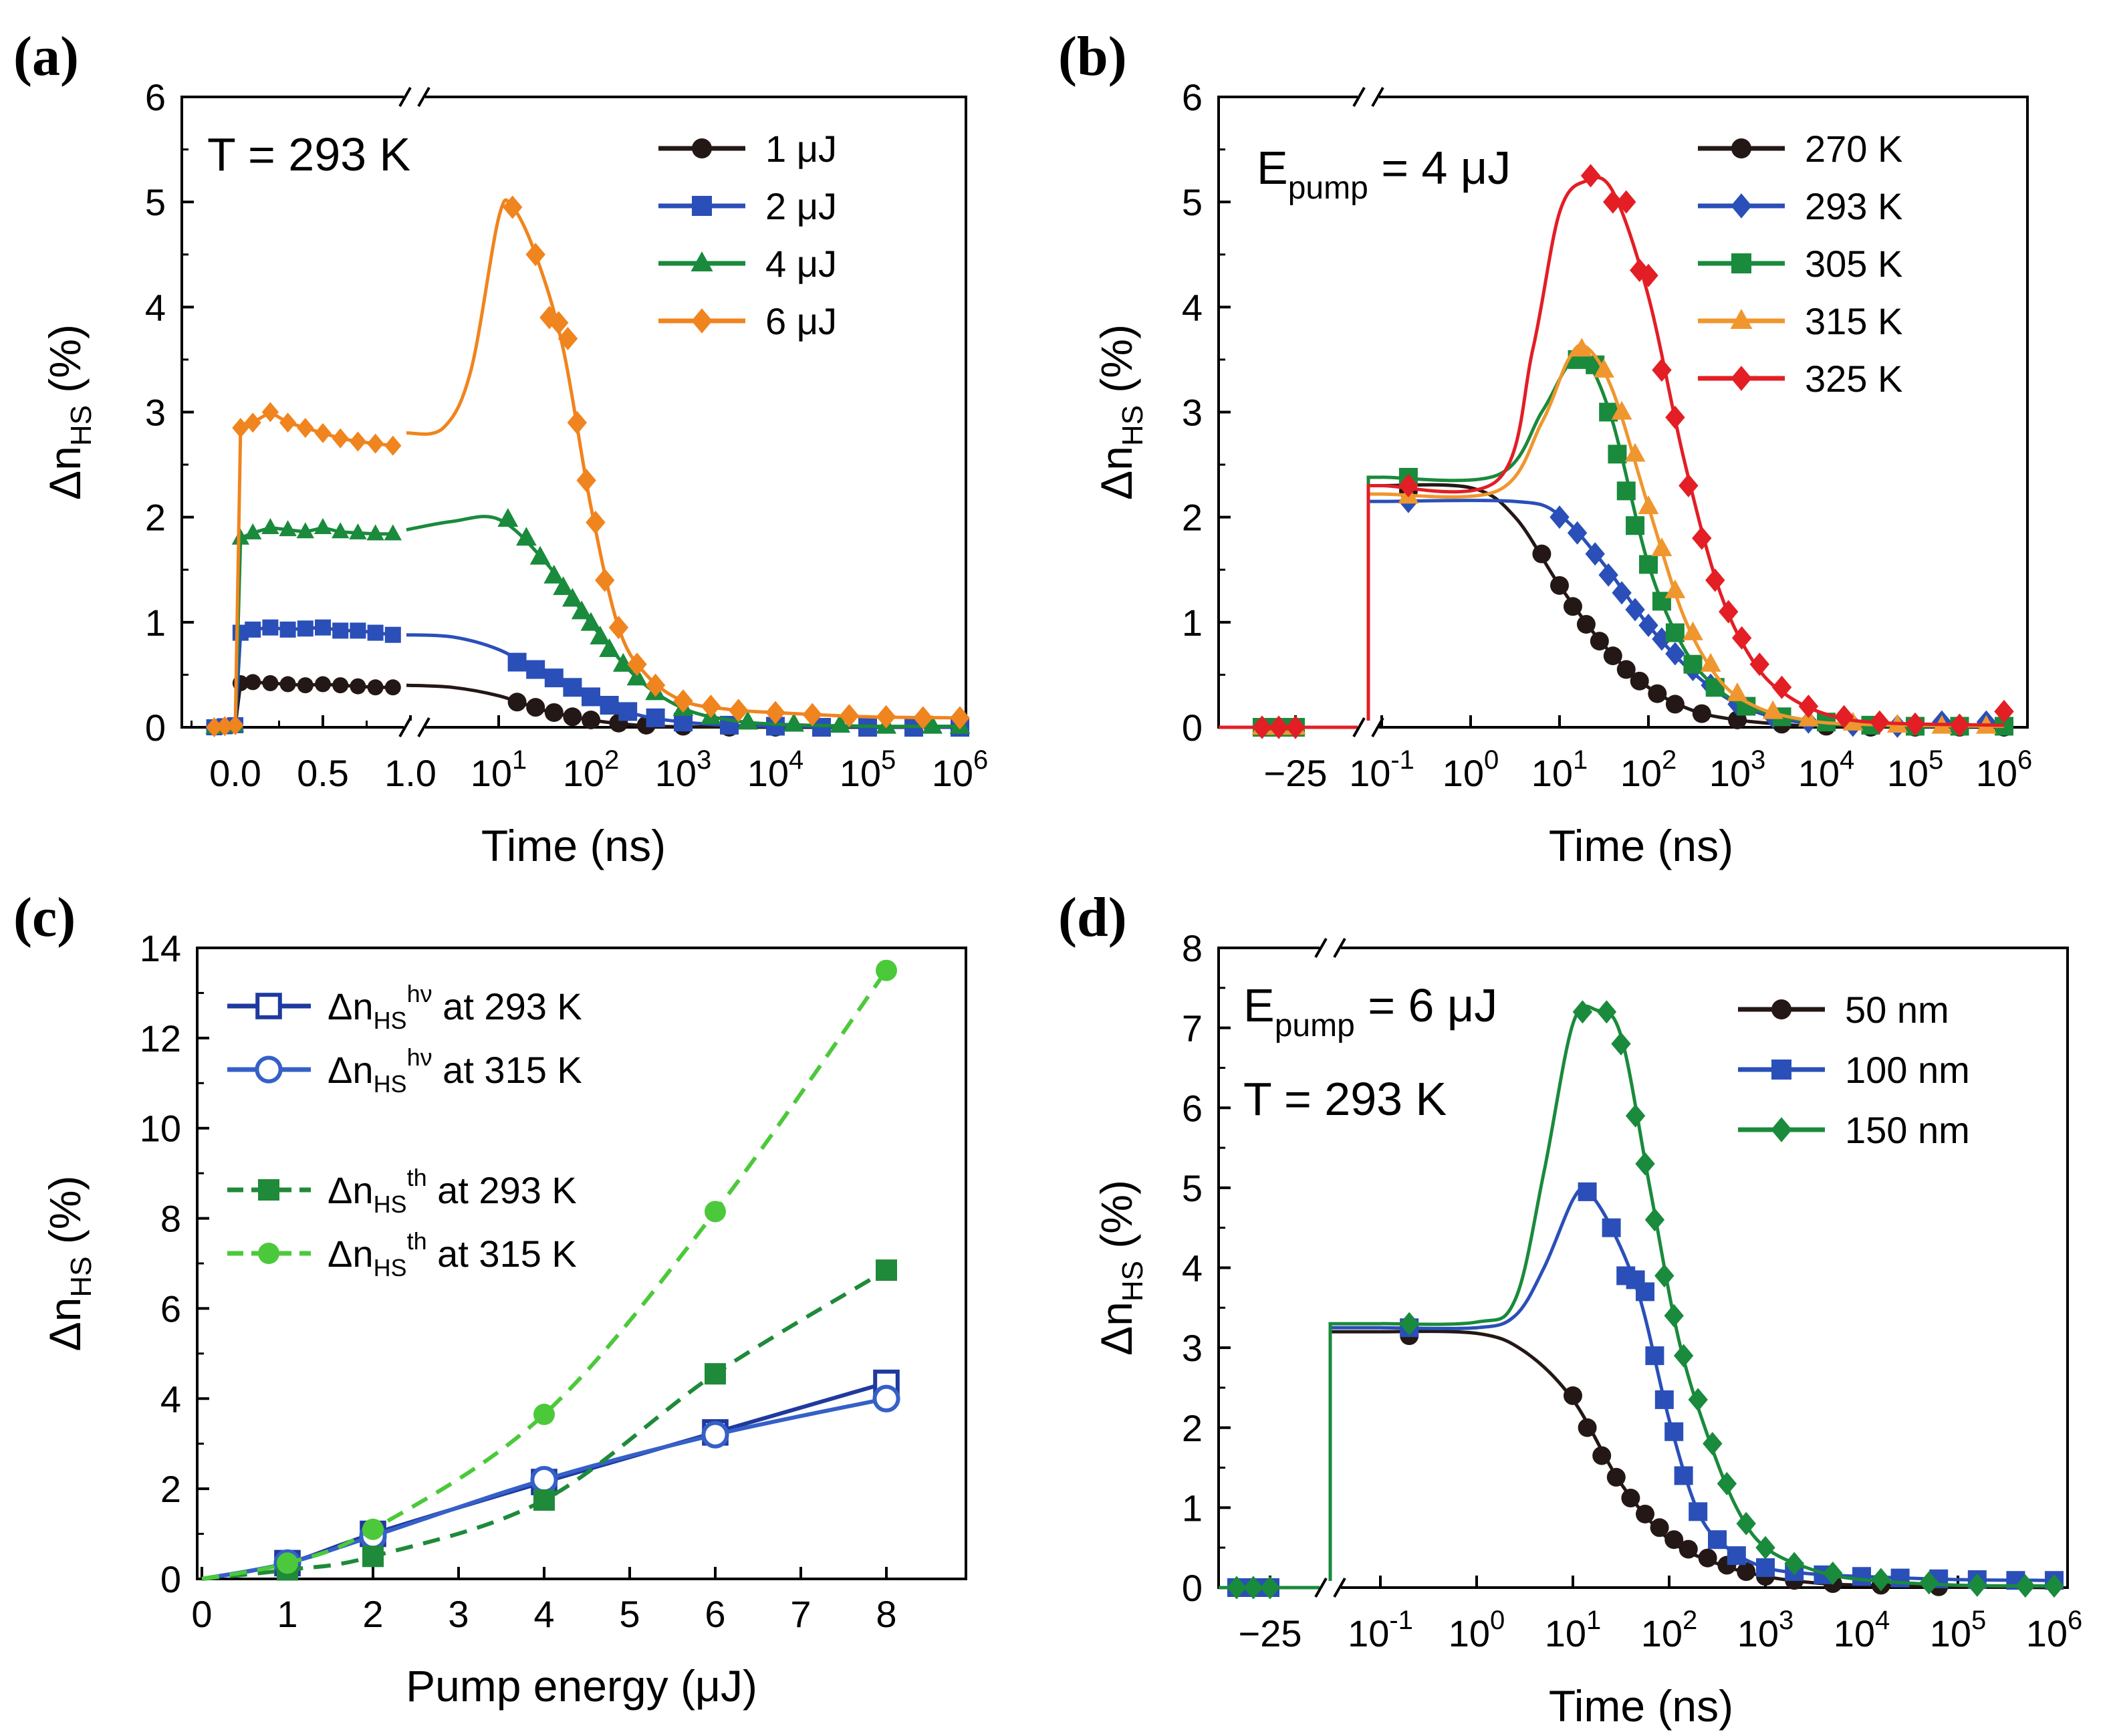  Describe the element at coordinates (170, 1489) in the screenshot. I see `y-tick-label: 2` at that location.